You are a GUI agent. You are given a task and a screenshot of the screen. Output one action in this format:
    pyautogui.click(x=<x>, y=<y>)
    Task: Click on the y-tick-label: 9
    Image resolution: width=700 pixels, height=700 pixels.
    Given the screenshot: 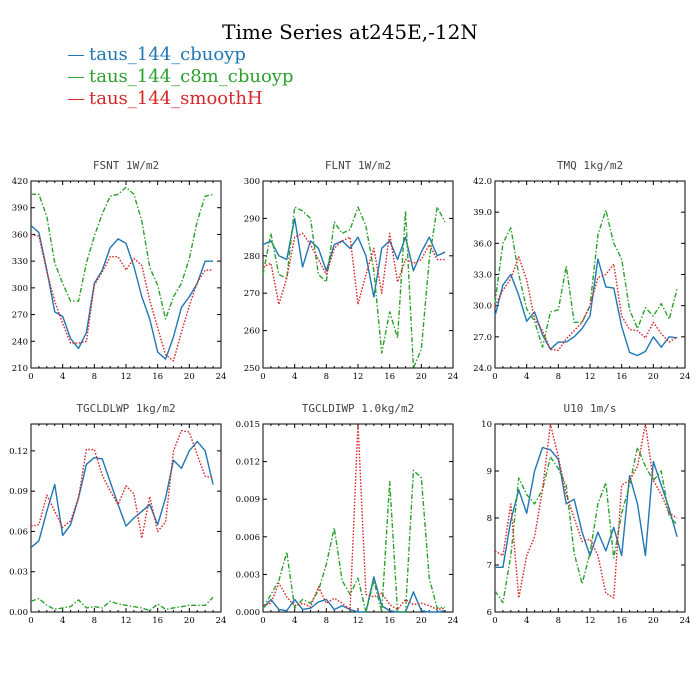 What is the action you would take?
    pyautogui.click(x=489, y=472)
    